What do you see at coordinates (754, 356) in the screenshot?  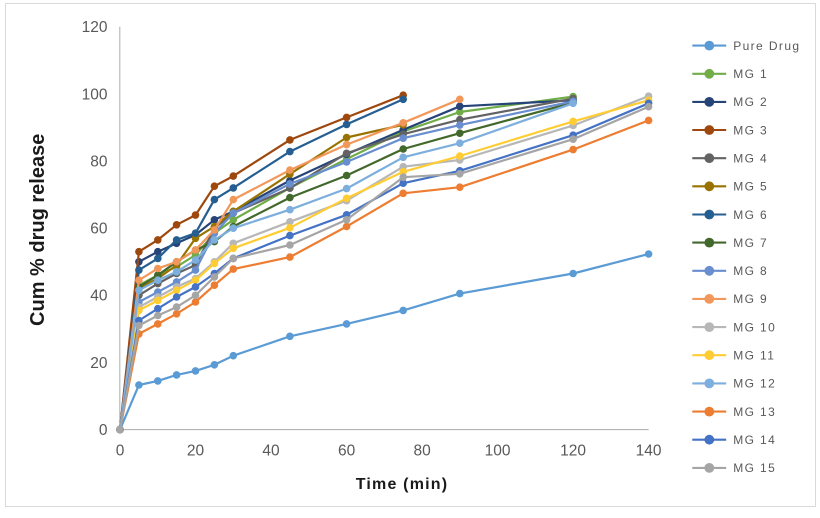 I see `svg-text: MG 11` at bounding box center [754, 356].